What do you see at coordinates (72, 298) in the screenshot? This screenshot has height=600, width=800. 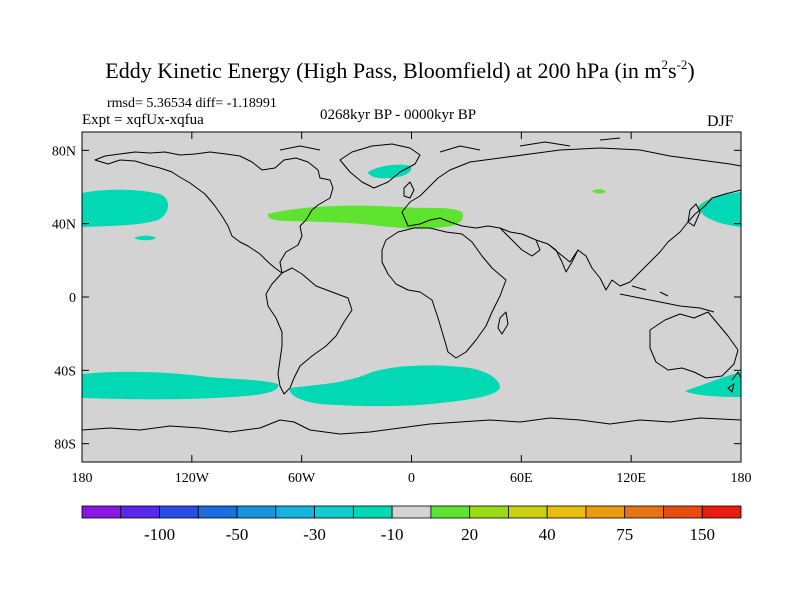 I see `lat-tick-label: 0` at bounding box center [72, 298].